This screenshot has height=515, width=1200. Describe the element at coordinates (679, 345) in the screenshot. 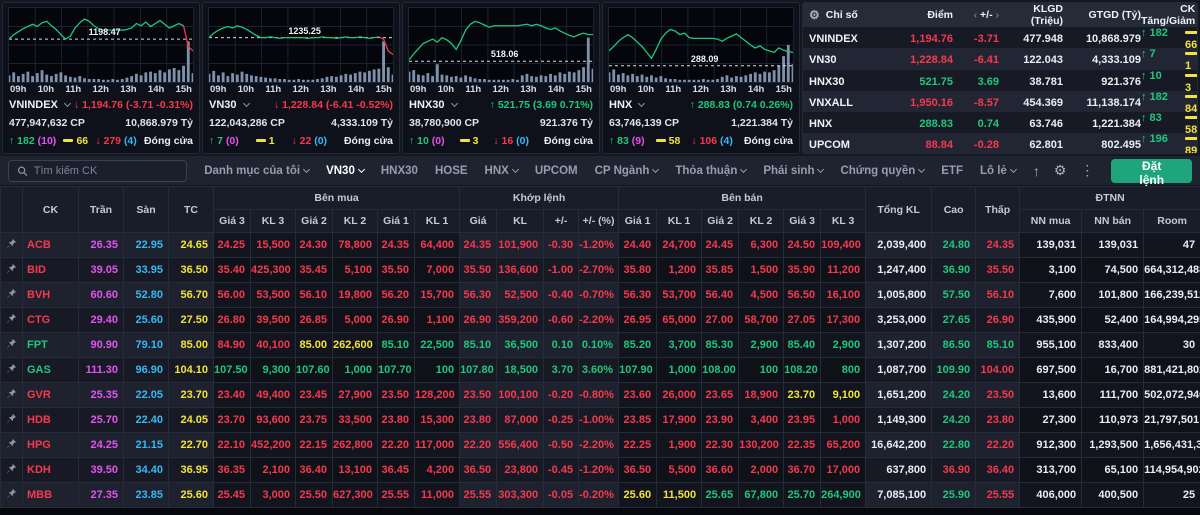

I see `sell-volume: 3,700` at that location.